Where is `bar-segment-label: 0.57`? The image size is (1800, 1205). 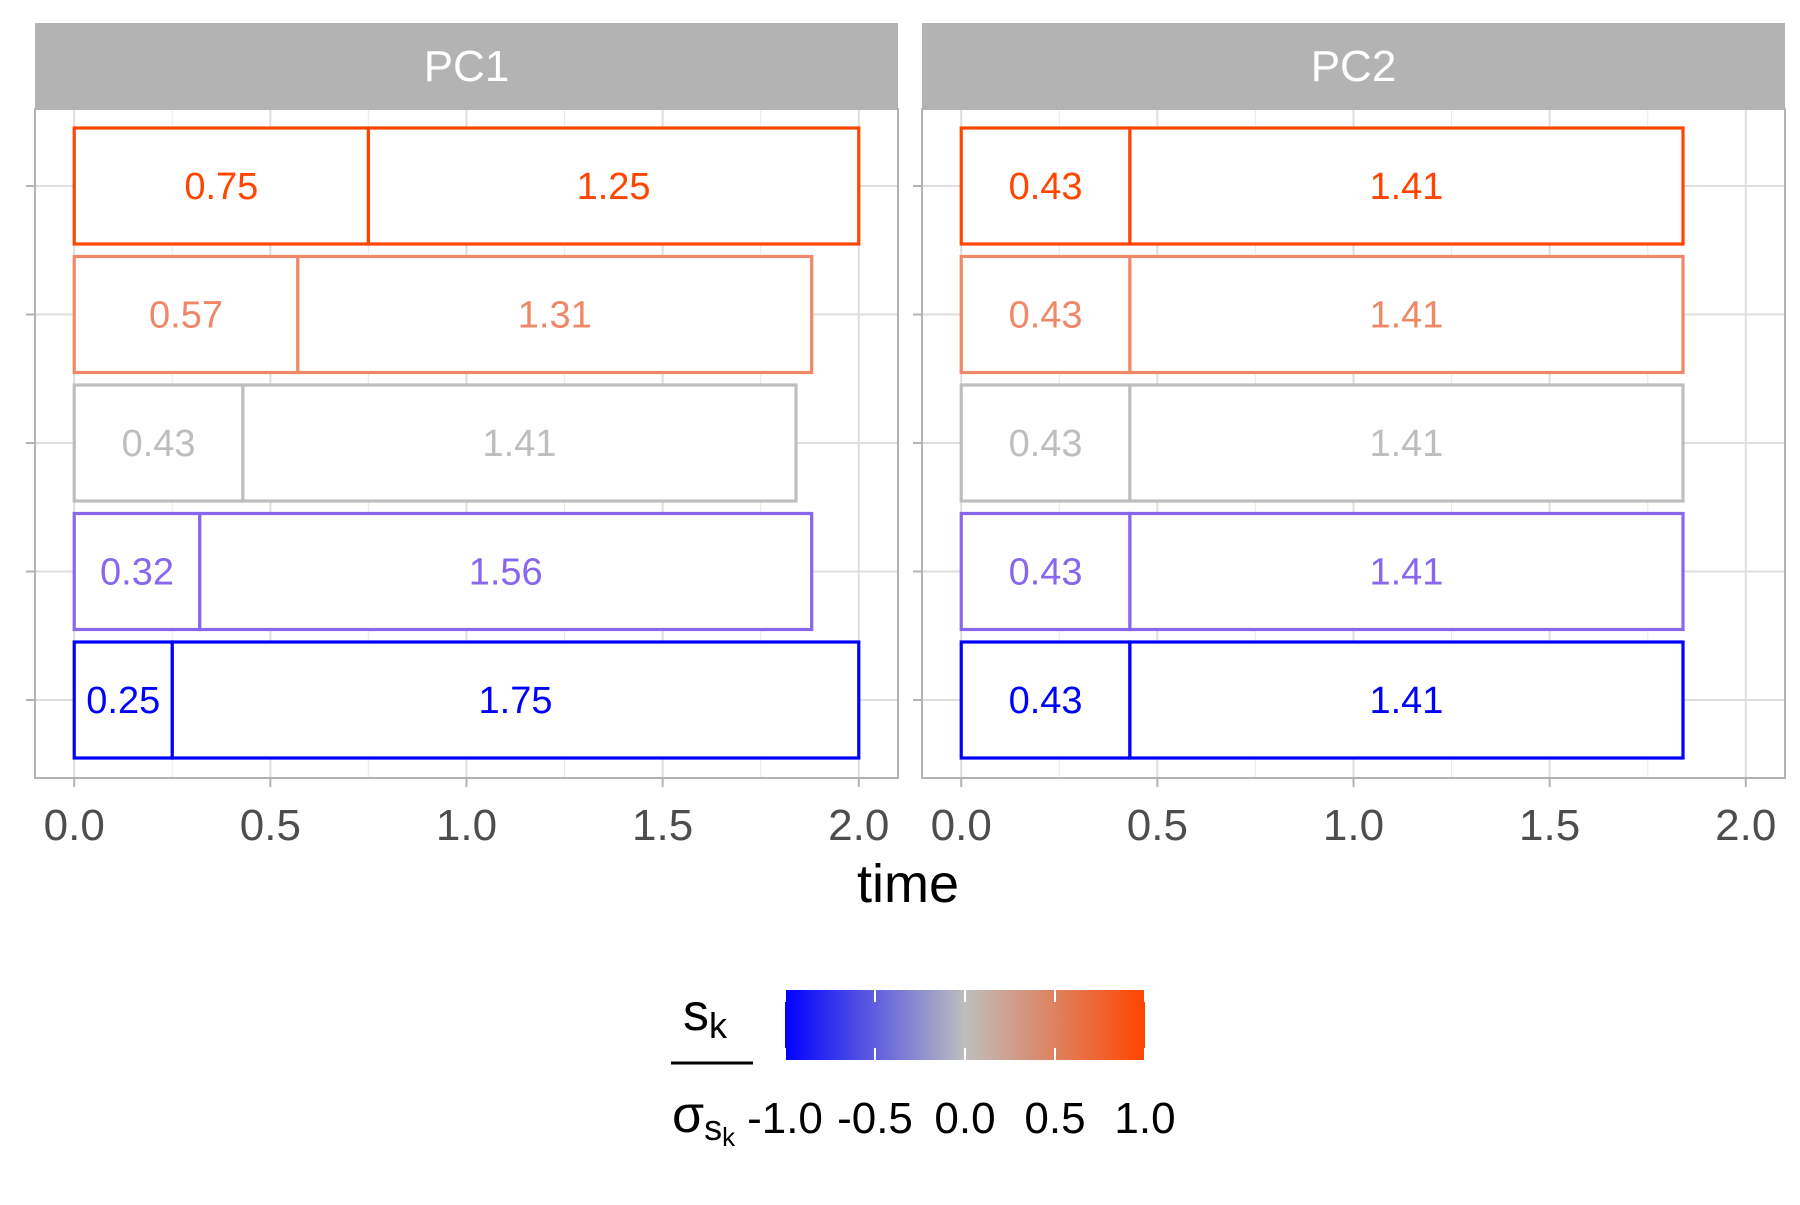 bar-segment-label: 0.57 is located at coordinates (186, 316).